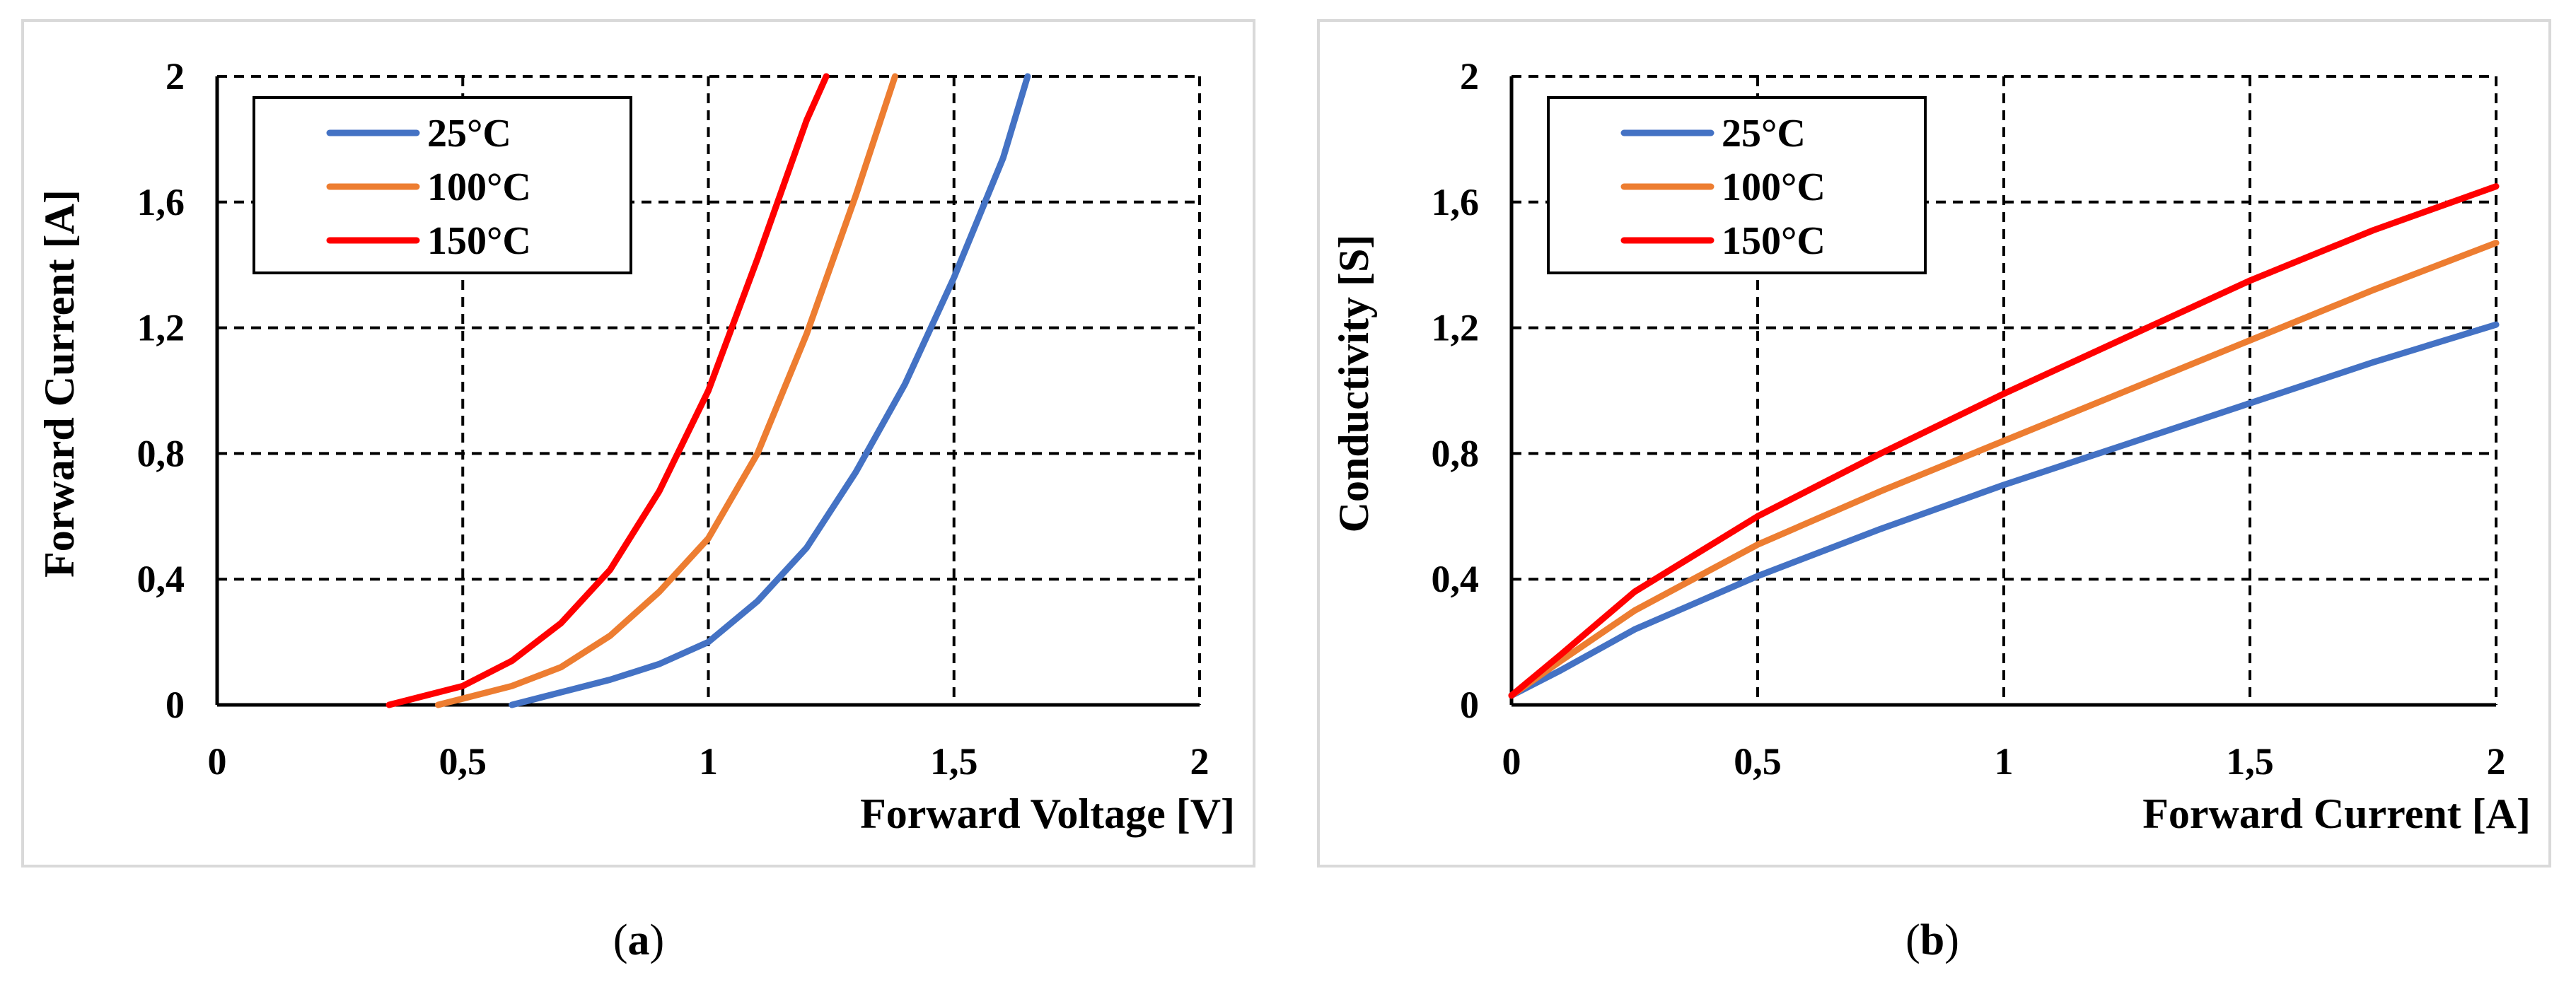  I want to click on chart-a-ytick-label-0: 0, so click(175, 705).